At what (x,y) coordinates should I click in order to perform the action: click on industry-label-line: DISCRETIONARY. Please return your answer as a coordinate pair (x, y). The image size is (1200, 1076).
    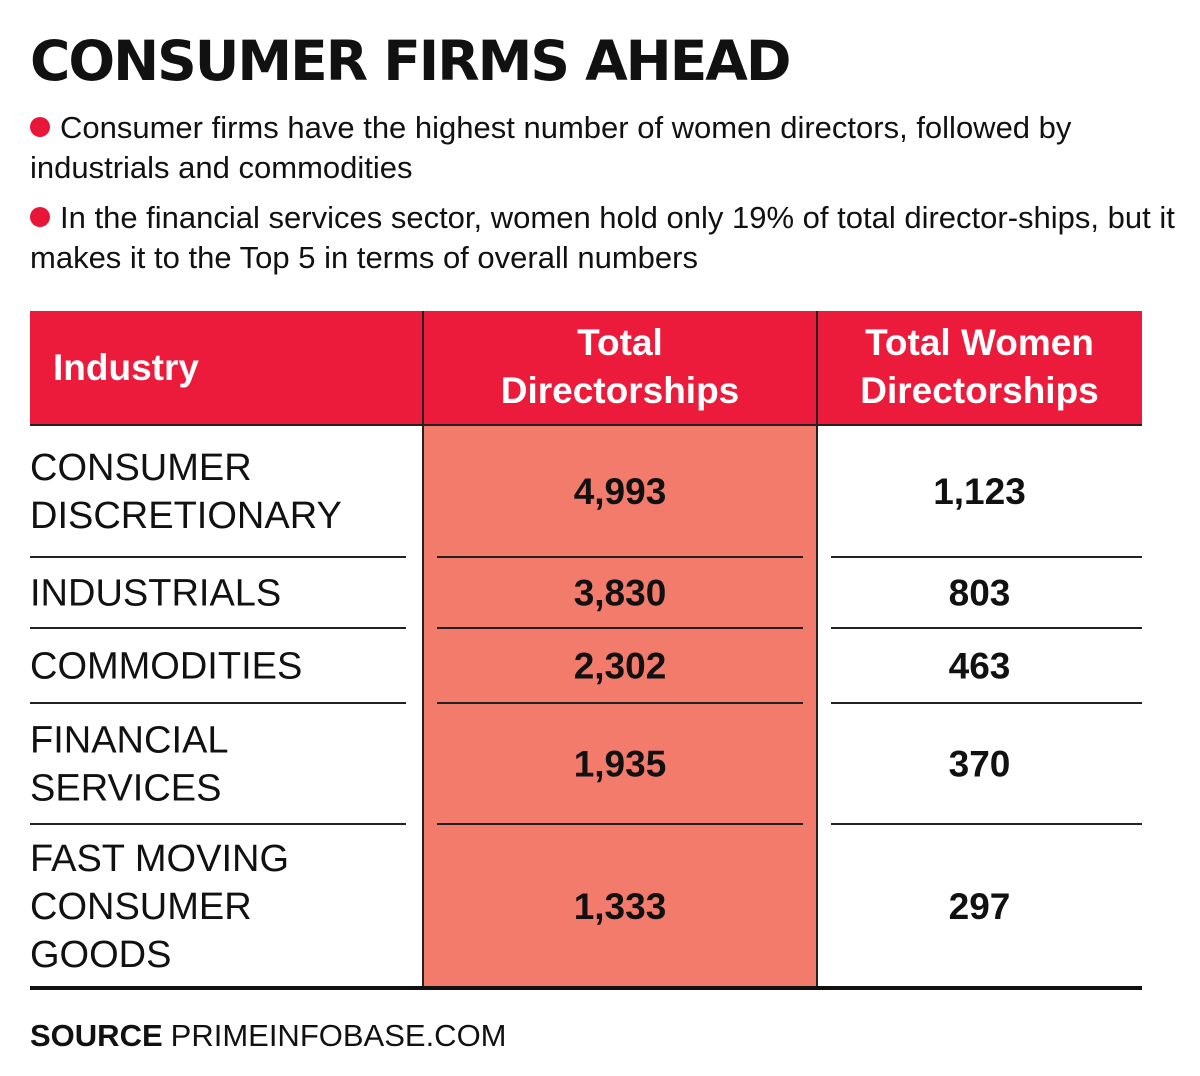
    Looking at the image, I should click on (186, 516).